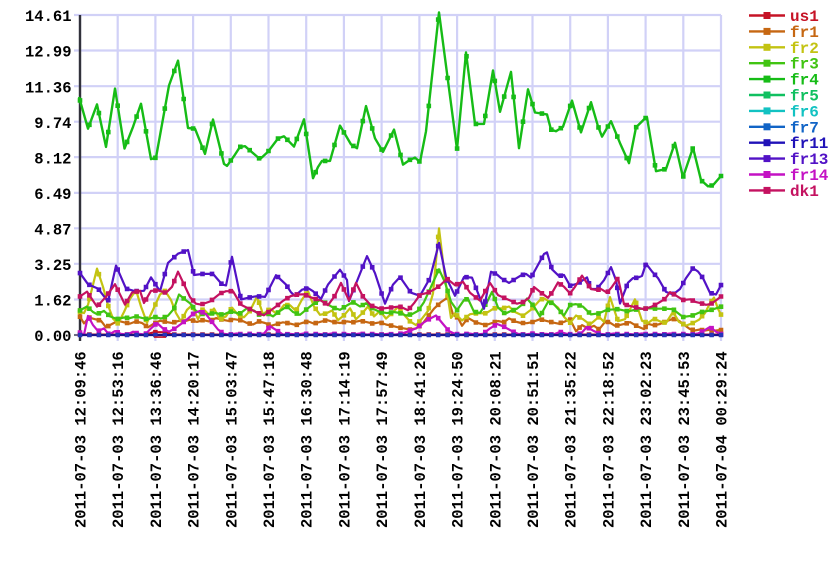  I want to click on svg-text: fr14, so click(809, 176).